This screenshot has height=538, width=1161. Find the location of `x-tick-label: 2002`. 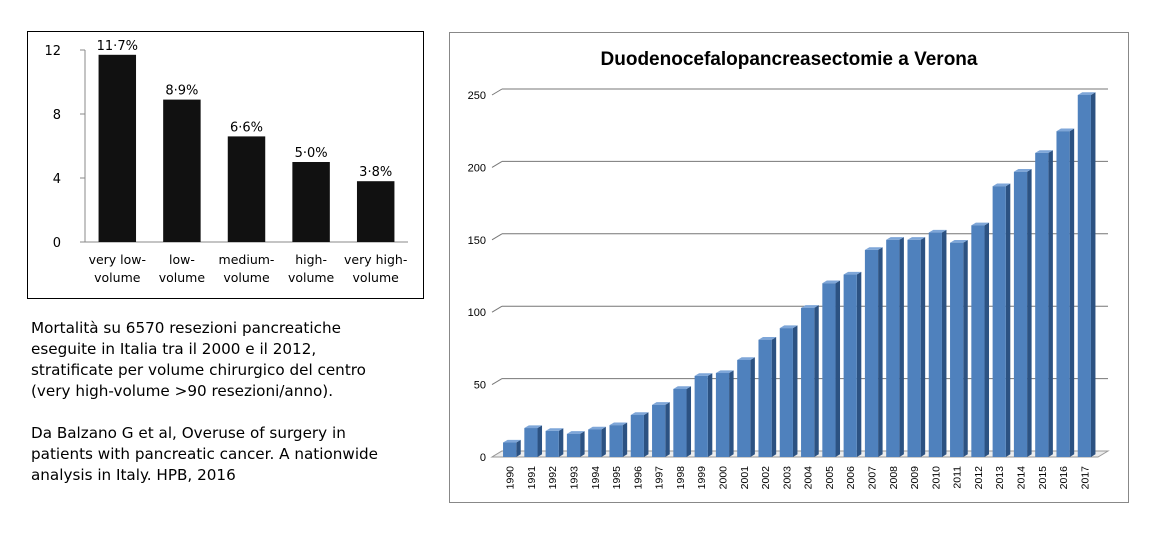

x-tick-label: 2002 is located at coordinates (766, 478).